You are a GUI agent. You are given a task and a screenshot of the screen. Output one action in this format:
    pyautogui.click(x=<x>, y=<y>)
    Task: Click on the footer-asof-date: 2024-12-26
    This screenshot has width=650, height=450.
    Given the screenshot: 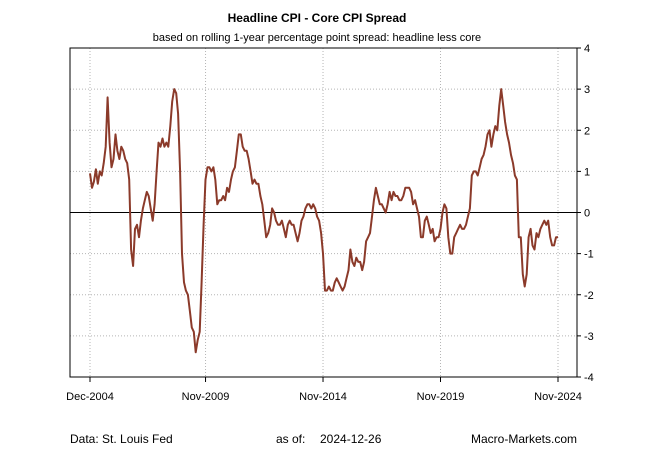 What is the action you would take?
    pyautogui.click(x=351, y=439)
    